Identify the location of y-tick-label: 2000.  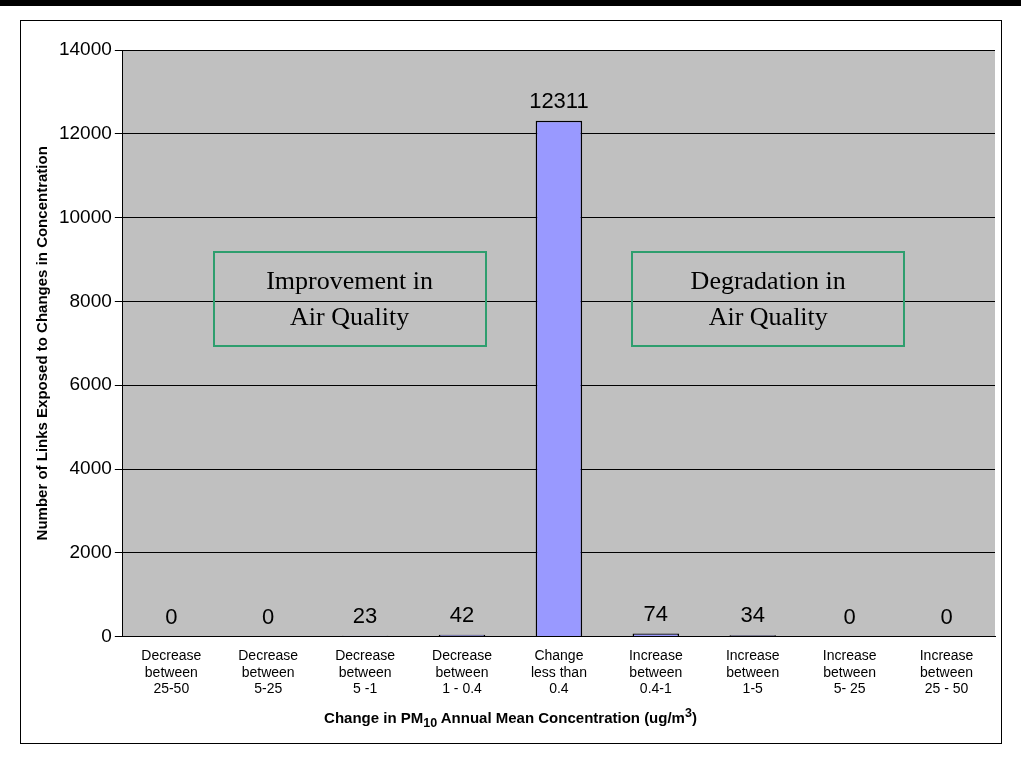
(90, 552).